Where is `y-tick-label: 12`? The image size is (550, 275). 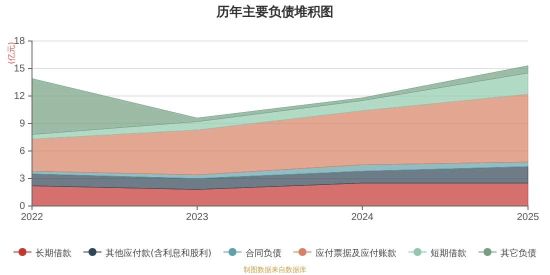
y-tick-label: 12 is located at coordinates (20, 96).